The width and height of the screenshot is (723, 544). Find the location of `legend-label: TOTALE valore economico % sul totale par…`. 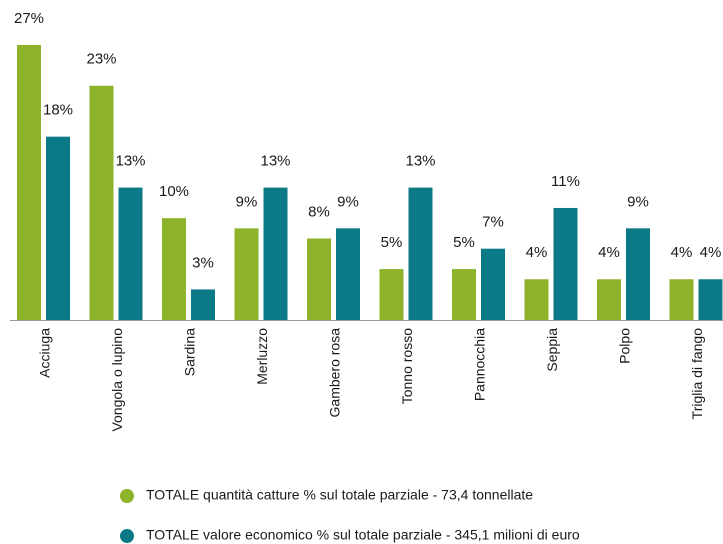

legend-label: TOTALE valore economico % sul totale par… is located at coordinates (363, 535).